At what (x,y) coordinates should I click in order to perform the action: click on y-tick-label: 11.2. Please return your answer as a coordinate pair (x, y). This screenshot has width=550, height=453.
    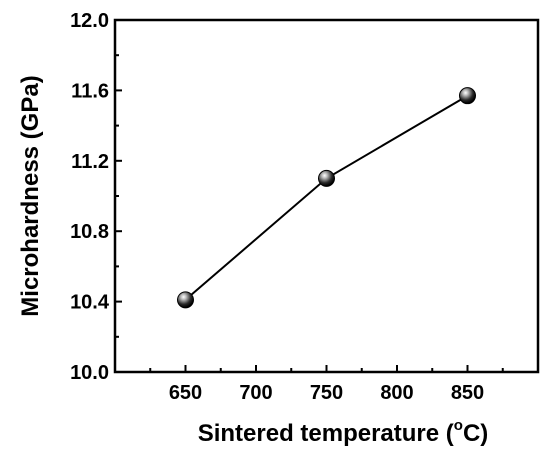
    Looking at the image, I should click on (90, 162).